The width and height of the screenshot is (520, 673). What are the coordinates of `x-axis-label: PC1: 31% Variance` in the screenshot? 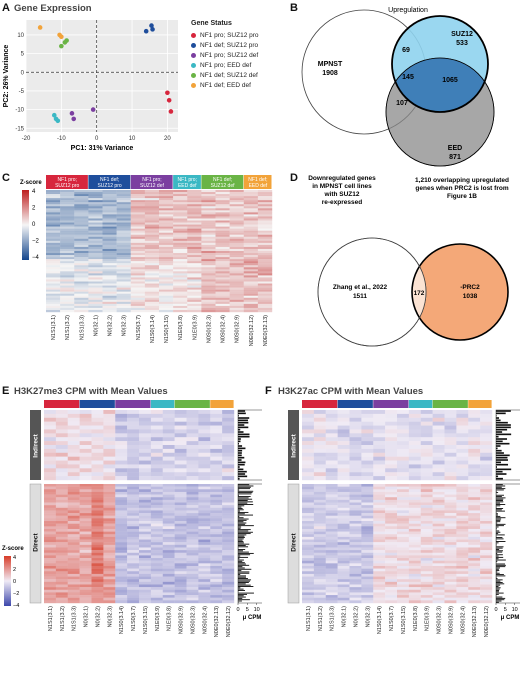 It's located at (102, 148).